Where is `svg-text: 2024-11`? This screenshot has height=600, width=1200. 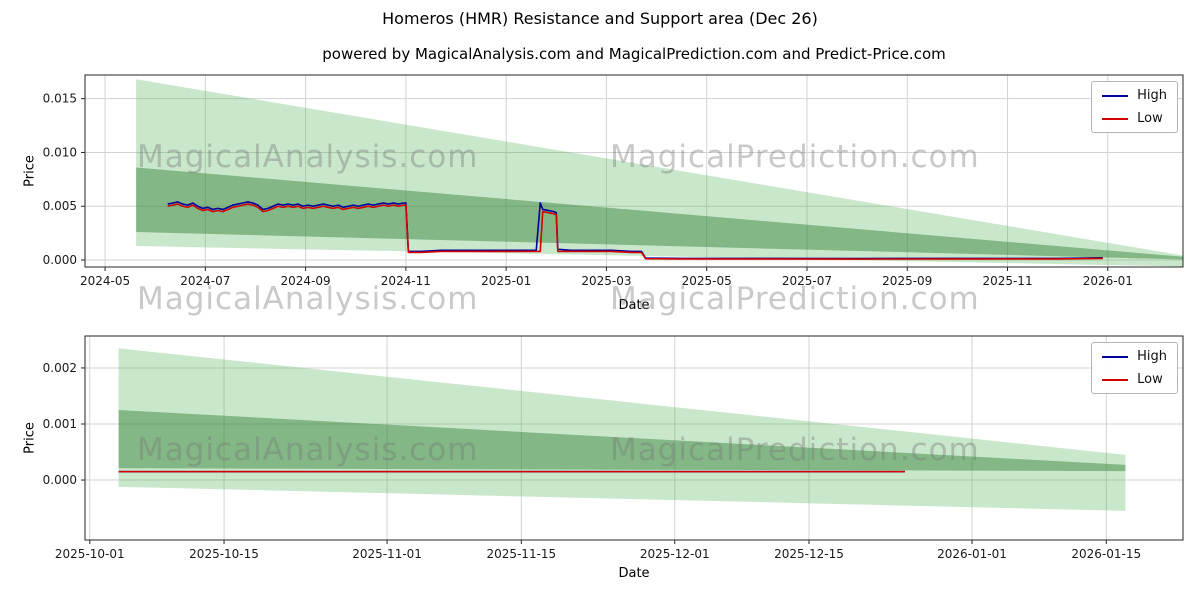
svg-text: 2024-11 is located at coordinates (406, 281).